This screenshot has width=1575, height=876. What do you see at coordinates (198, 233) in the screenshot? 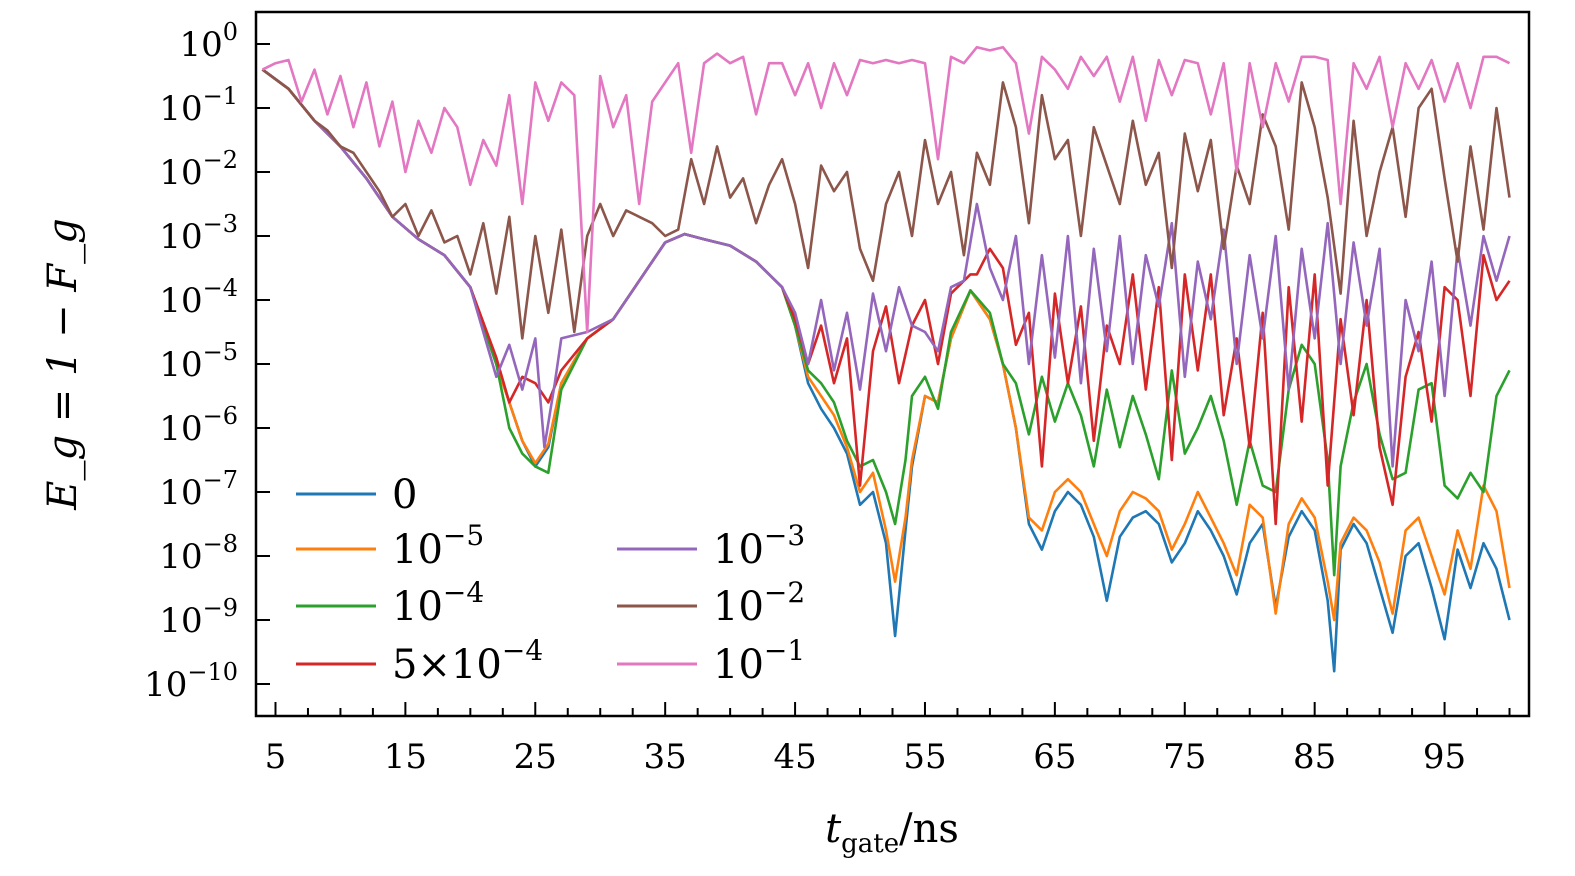
I see `y-tick-label: 10⁻³` at bounding box center [198, 233].